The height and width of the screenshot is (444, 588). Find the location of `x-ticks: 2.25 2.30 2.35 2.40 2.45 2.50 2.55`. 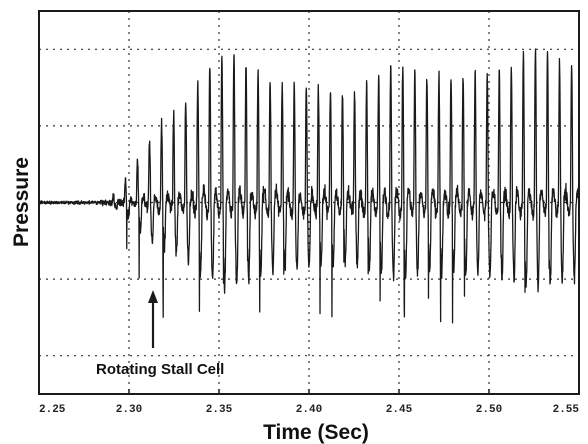

x-ticks: 2.25 2.30 2.35 2.40 2.45 2.50 2.55 is located at coordinates (309, 402).